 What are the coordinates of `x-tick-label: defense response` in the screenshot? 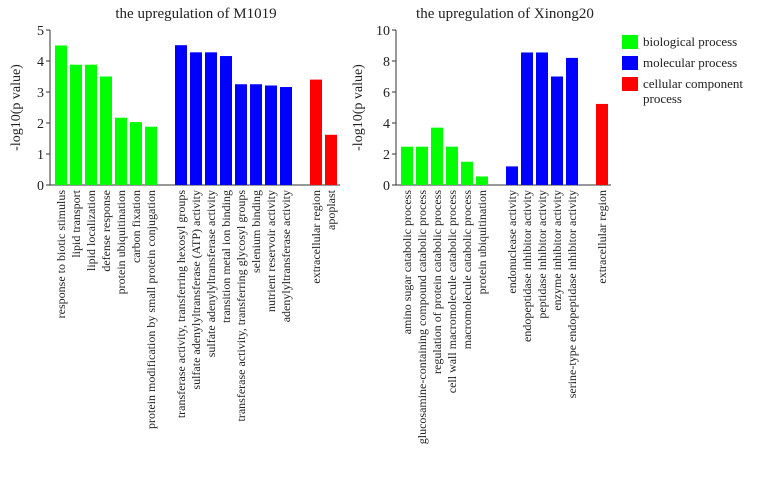 It's located at (106, 231).